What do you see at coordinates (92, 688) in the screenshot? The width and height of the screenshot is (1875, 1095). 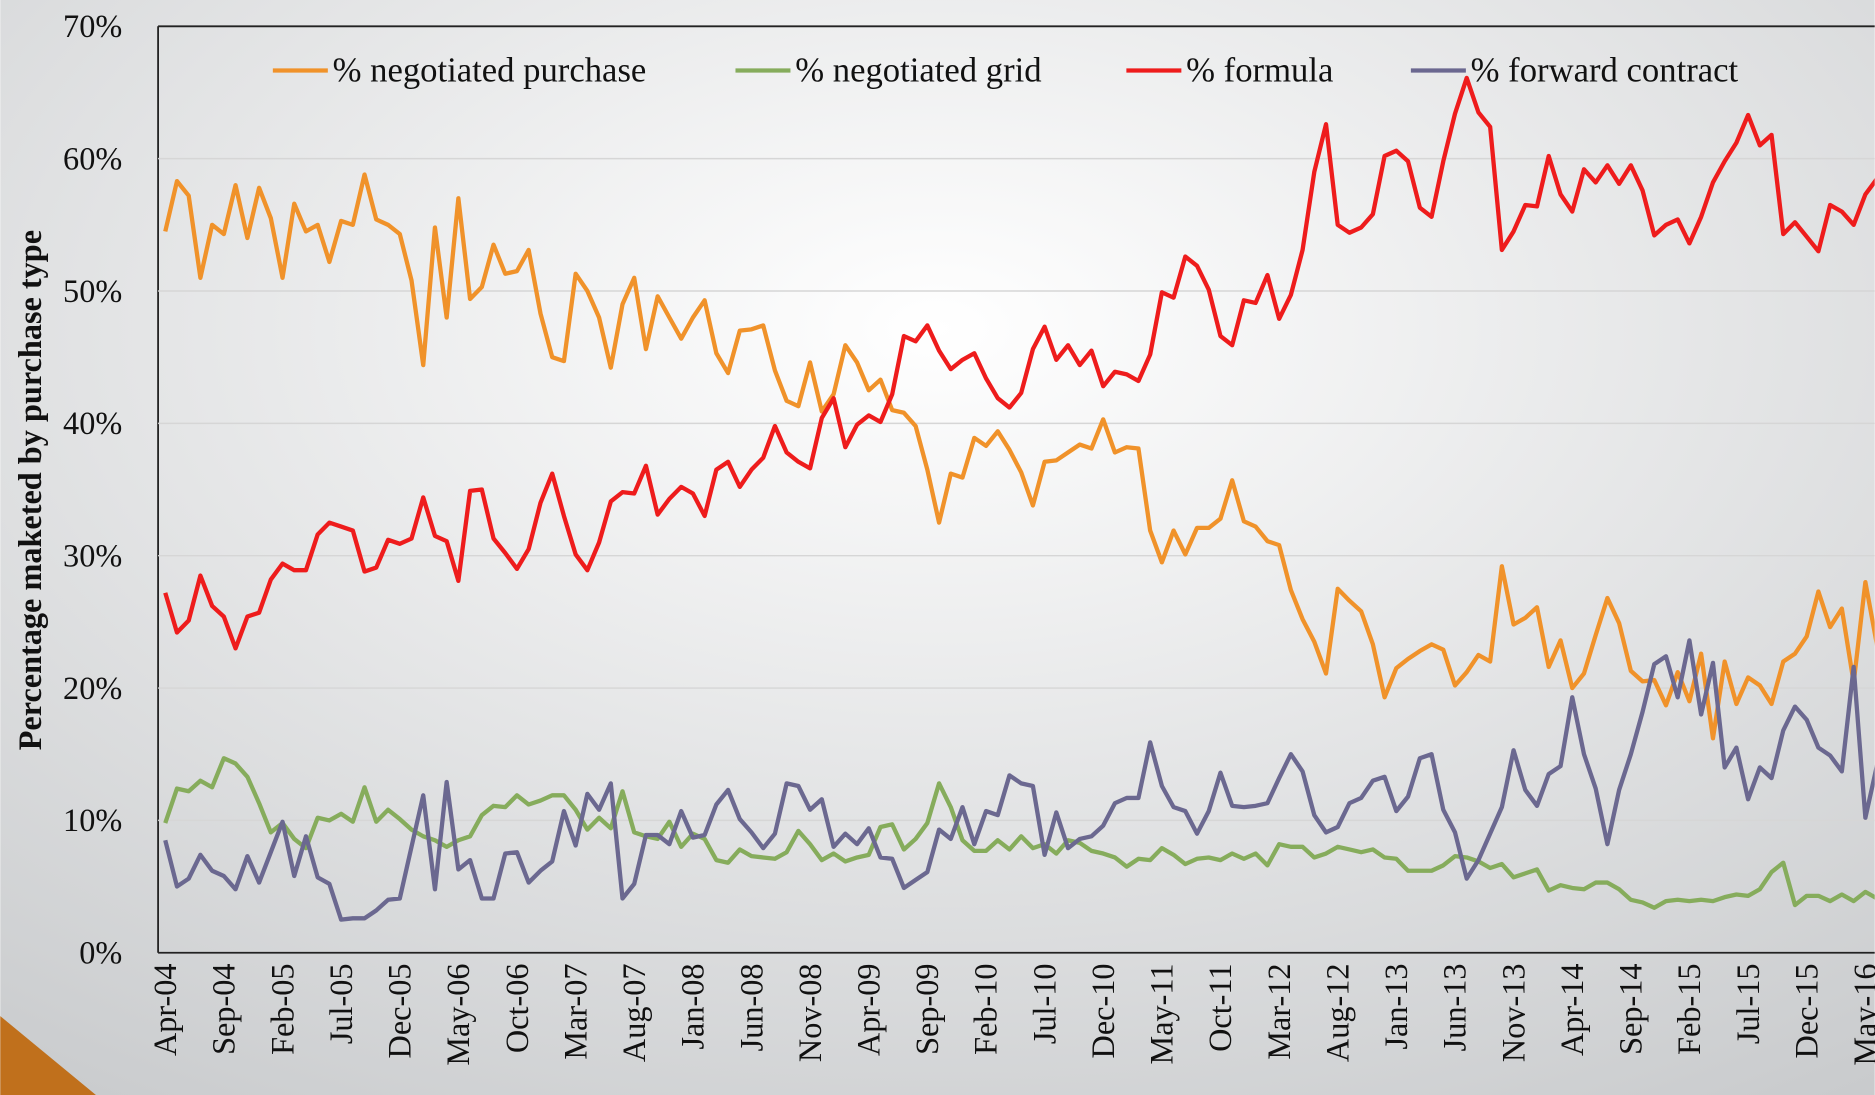 I see `y-tick-label: 20%` at bounding box center [92, 688].